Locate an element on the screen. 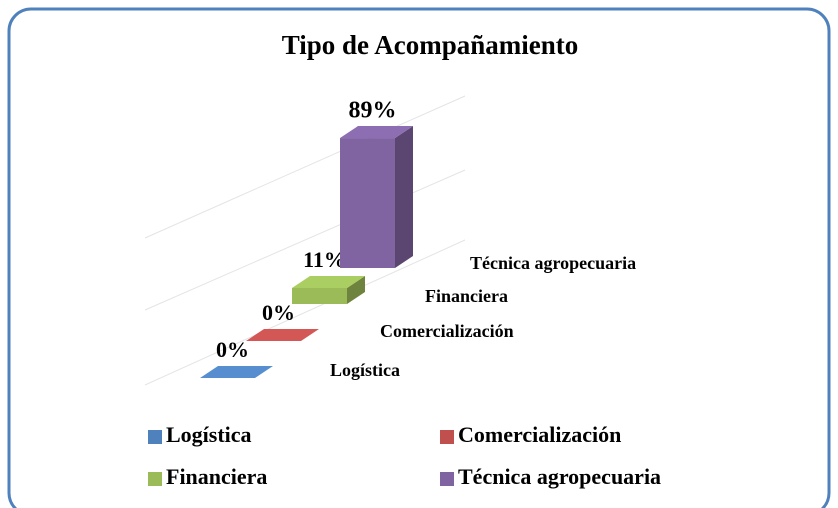 The height and width of the screenshot is (508, 838). category-label: Logística is located at coordinates (365, 370).